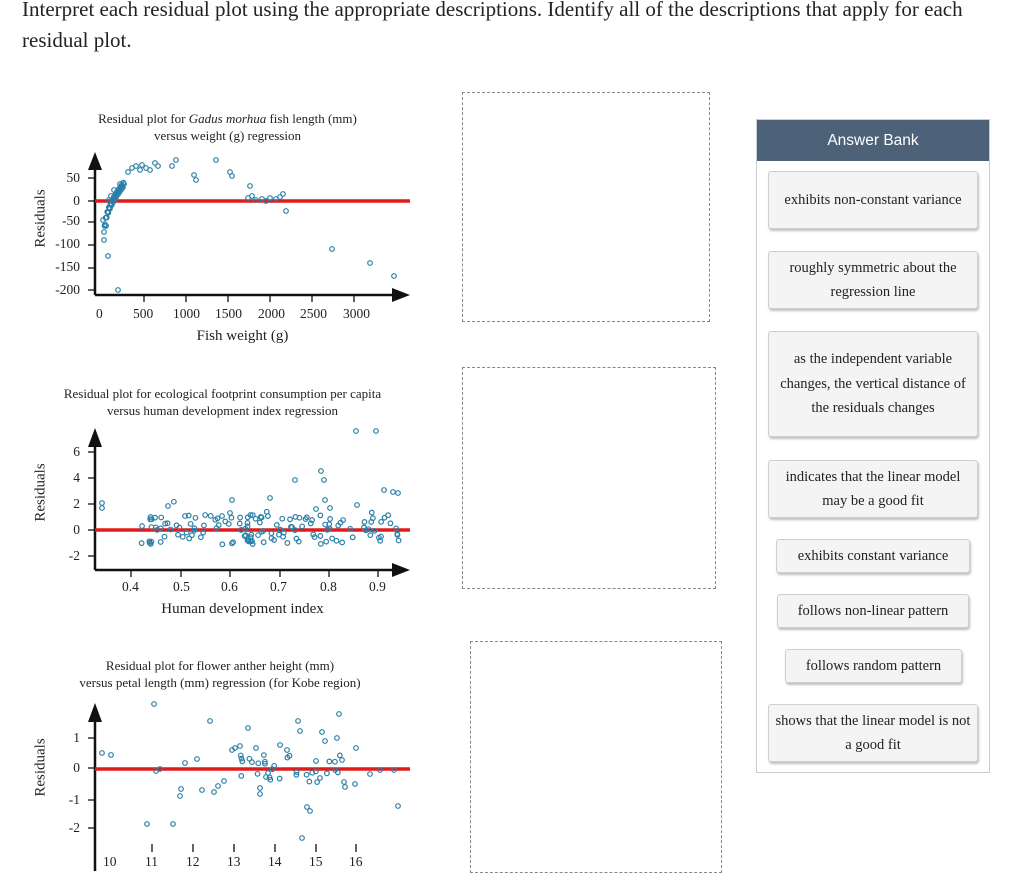 This screenshot has width=1024, height=873. Describe the element at coordinates (186, 313) in the screenshot. I see `x-tick-label: 1000` at that location.